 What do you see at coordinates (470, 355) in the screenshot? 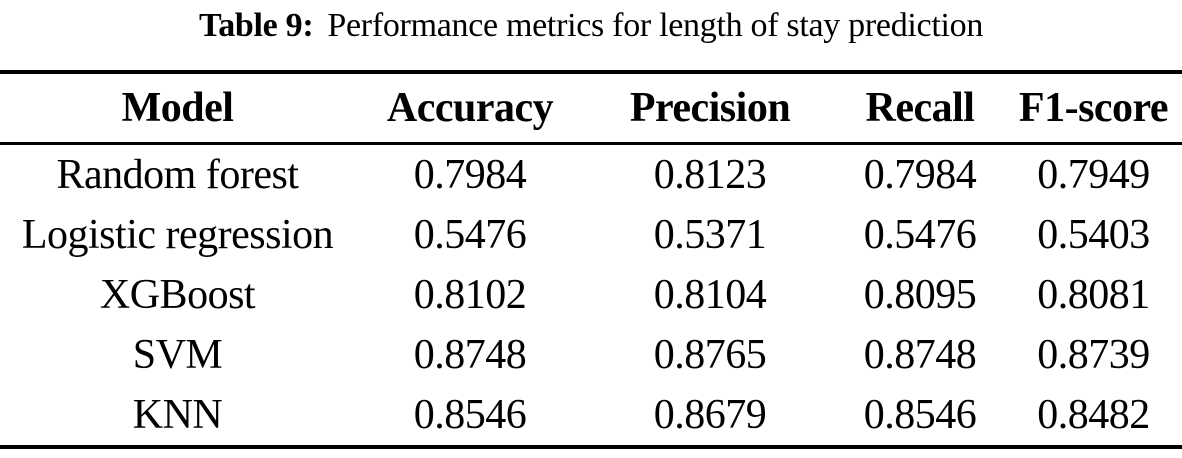
I see `accuracy-cell: 0.8748` at bounding box center [470, 355].